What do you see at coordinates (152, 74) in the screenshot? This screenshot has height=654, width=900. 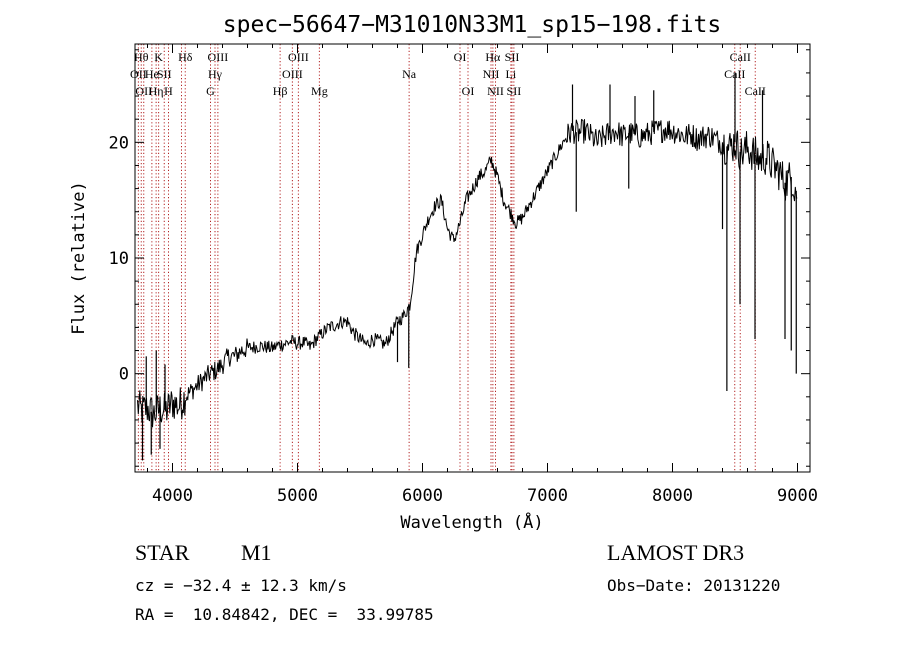 I see `spectral-line-label: He` at bounding box center [152, 74].